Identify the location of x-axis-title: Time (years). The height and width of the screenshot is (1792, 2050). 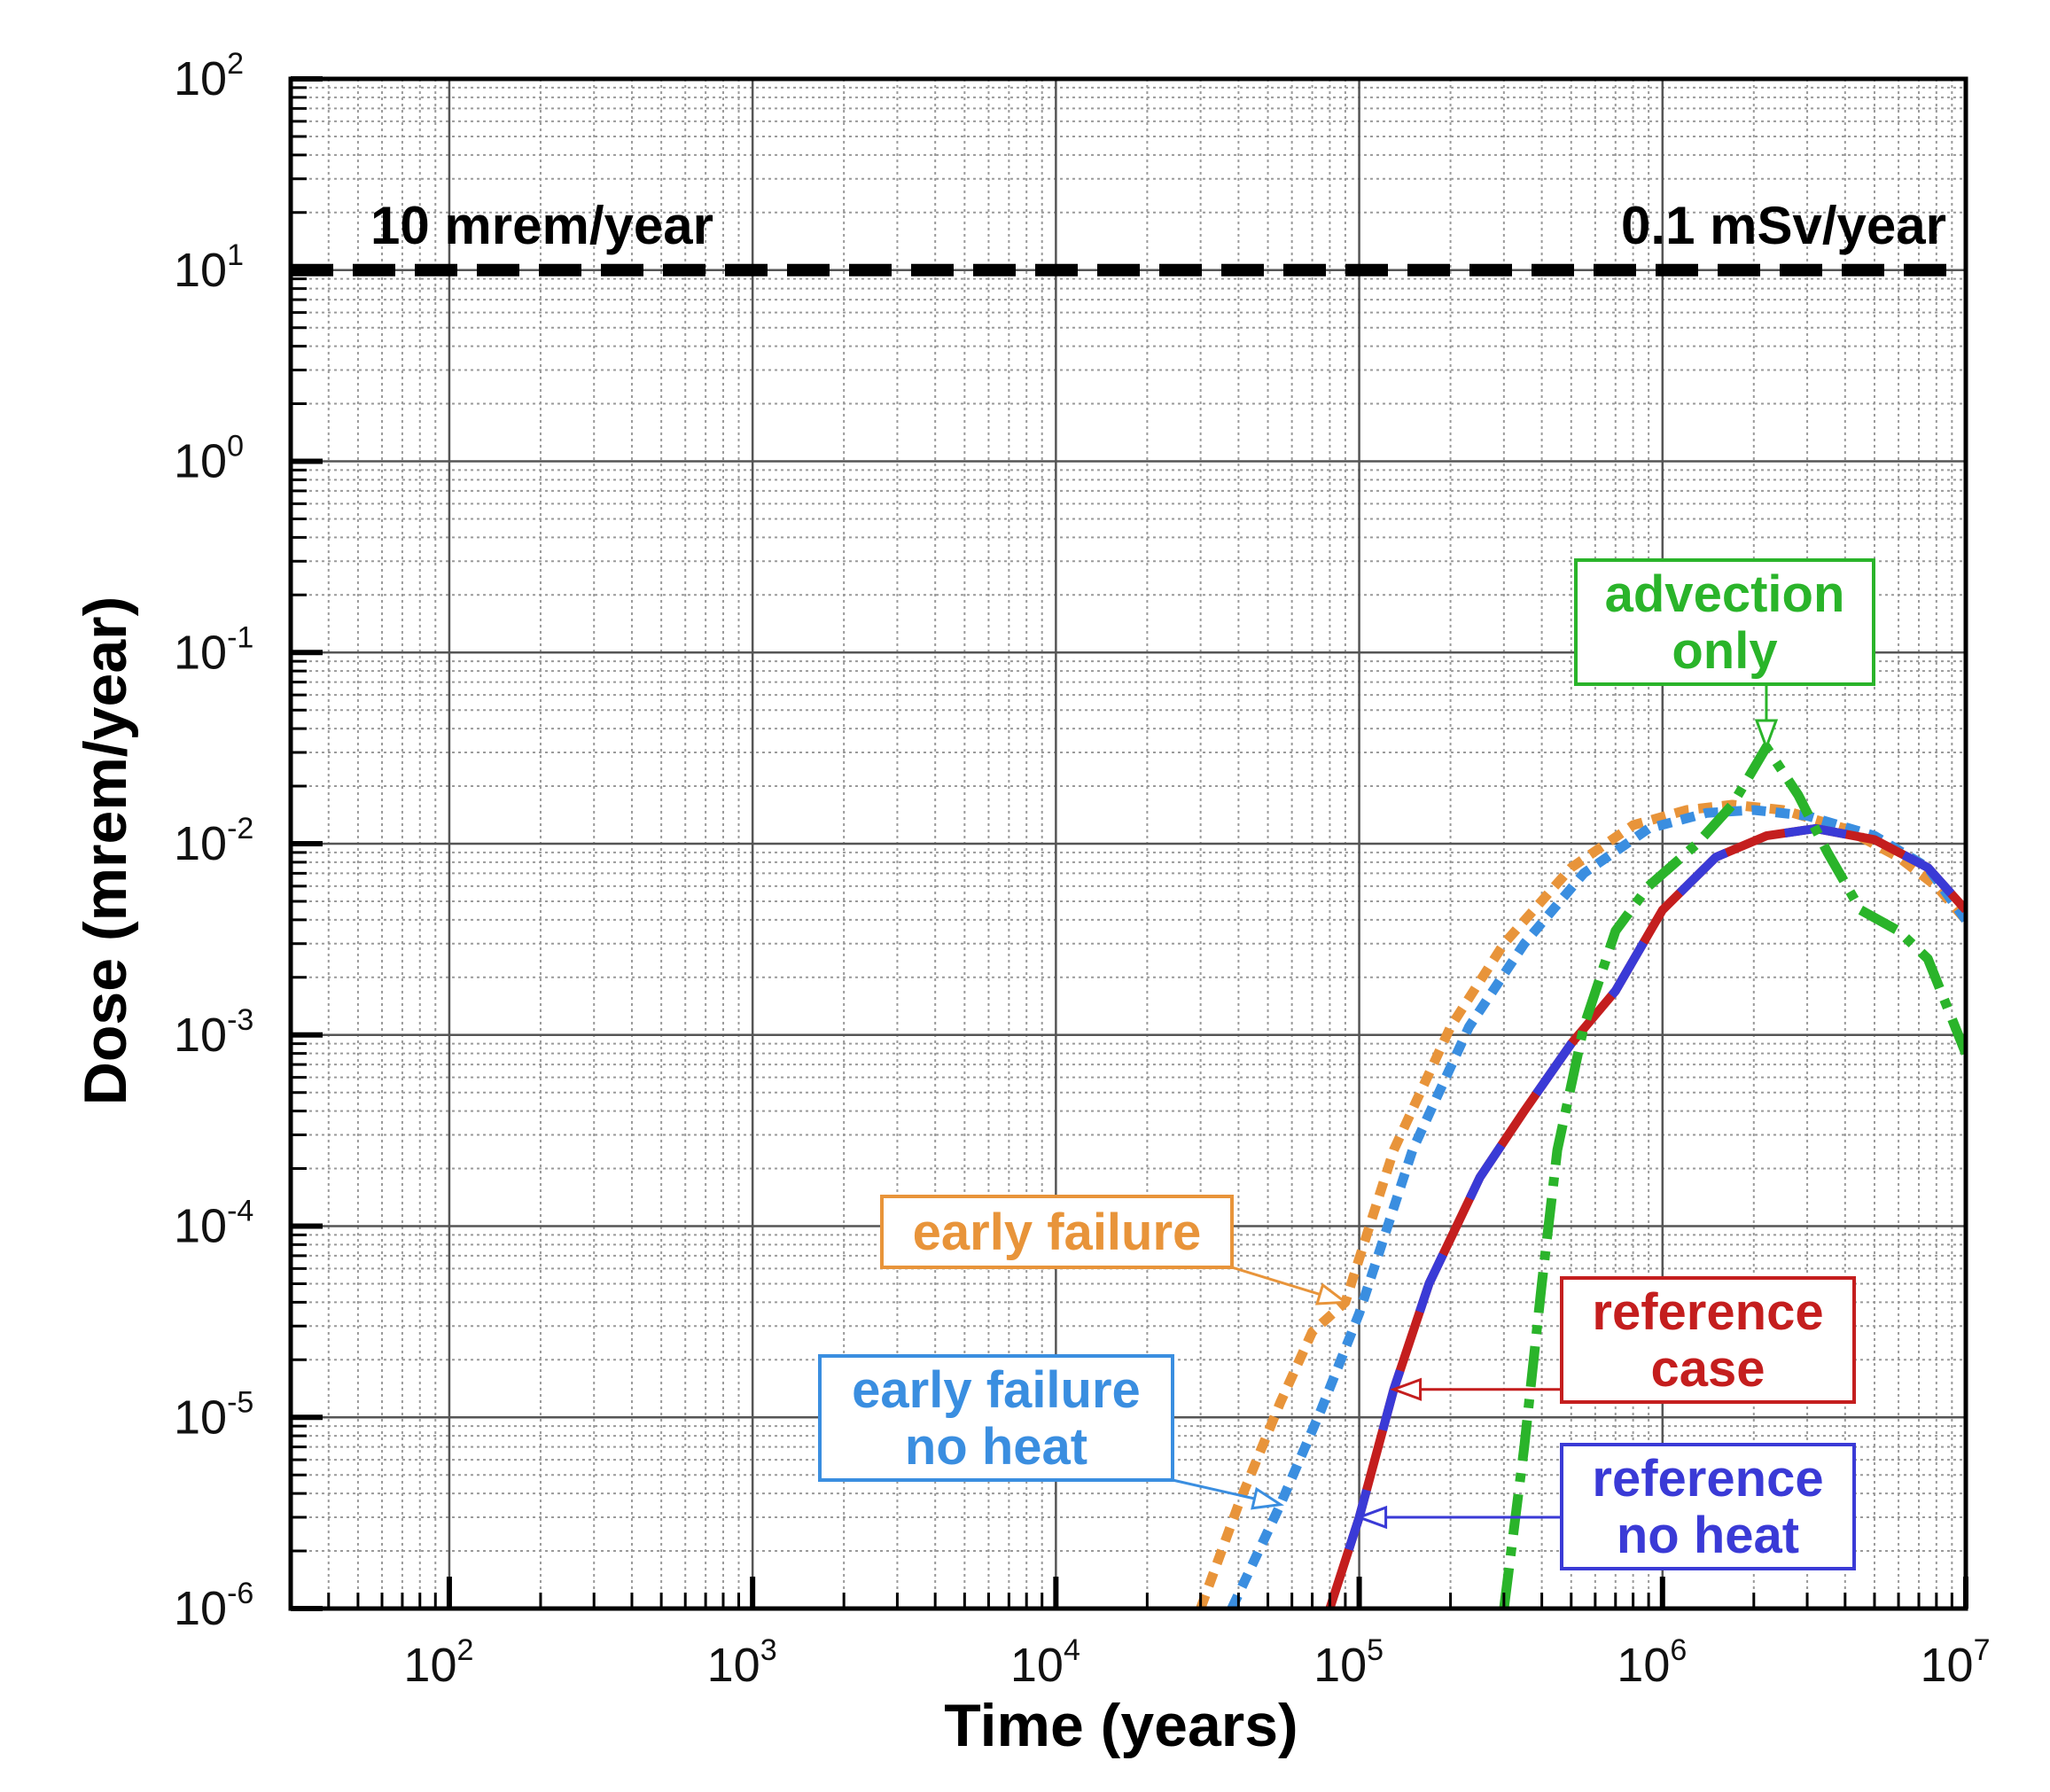
(1121, 1725).